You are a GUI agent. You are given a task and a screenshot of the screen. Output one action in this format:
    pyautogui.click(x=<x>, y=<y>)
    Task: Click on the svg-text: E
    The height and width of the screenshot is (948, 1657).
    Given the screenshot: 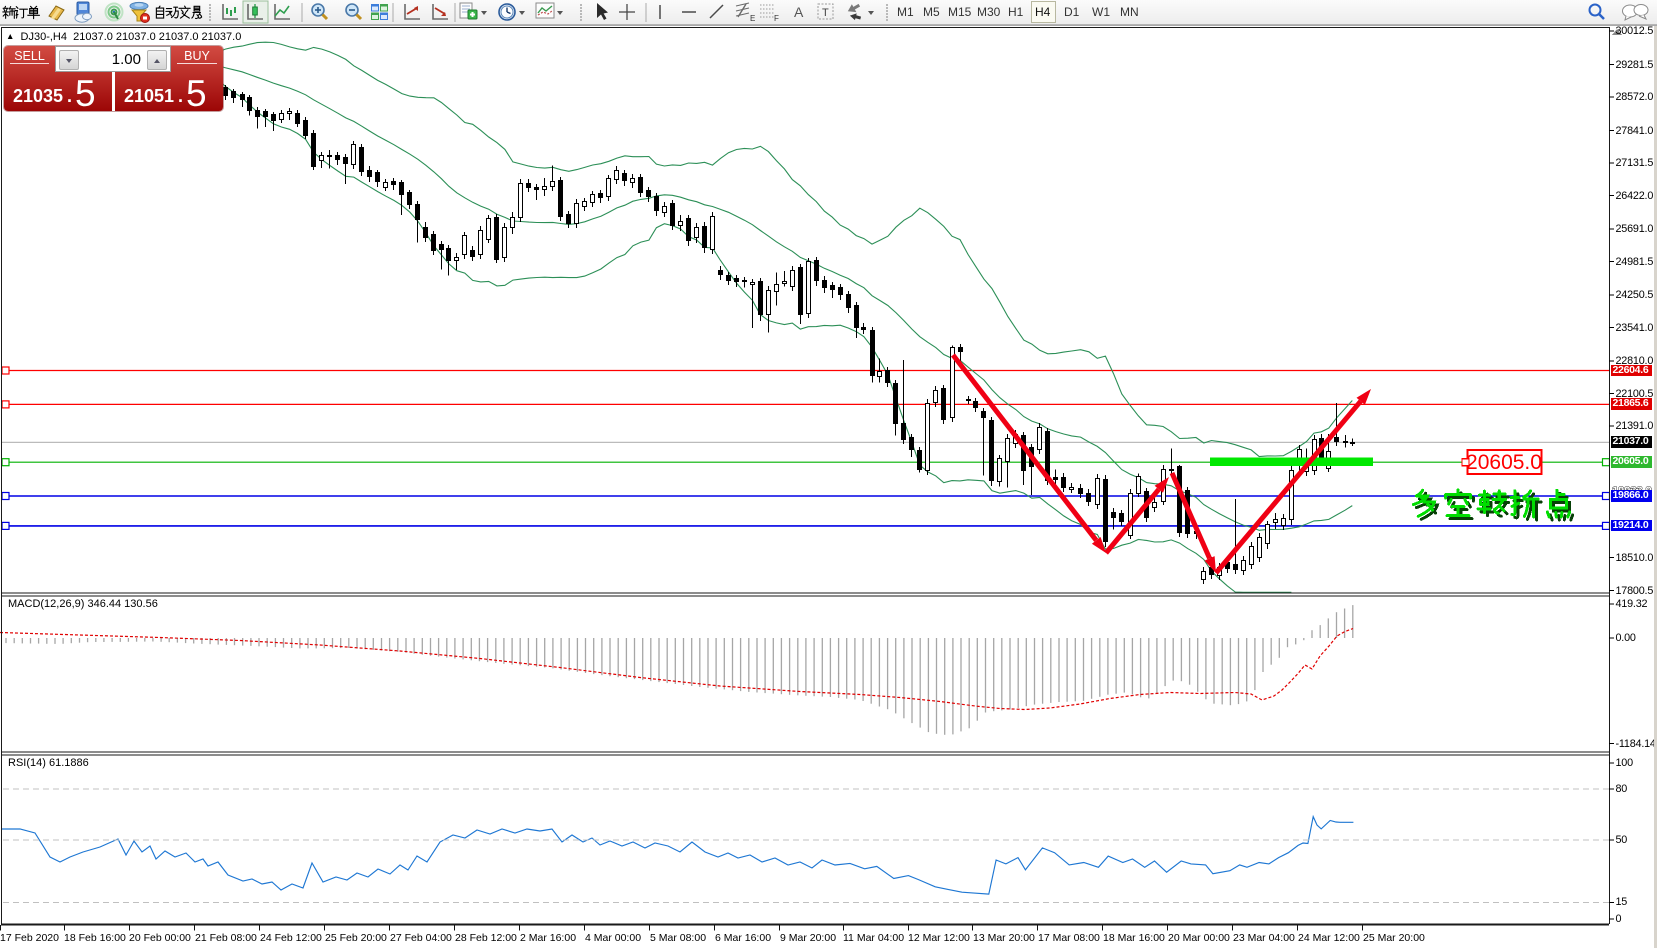 What is the action you would take?
    pyautogui.click(x=752, y=18)
    